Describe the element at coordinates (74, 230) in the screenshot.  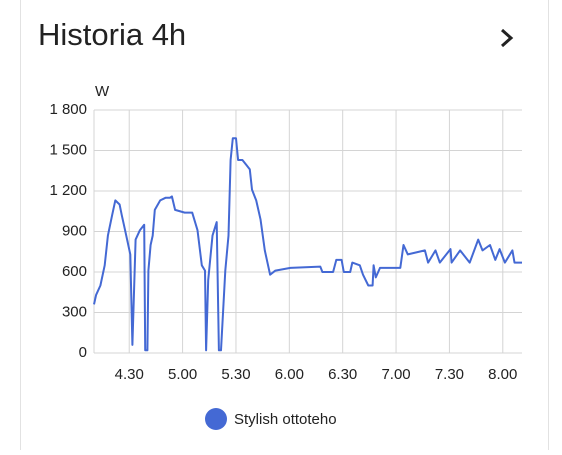
I see `y-tick-label: 900` at that location.